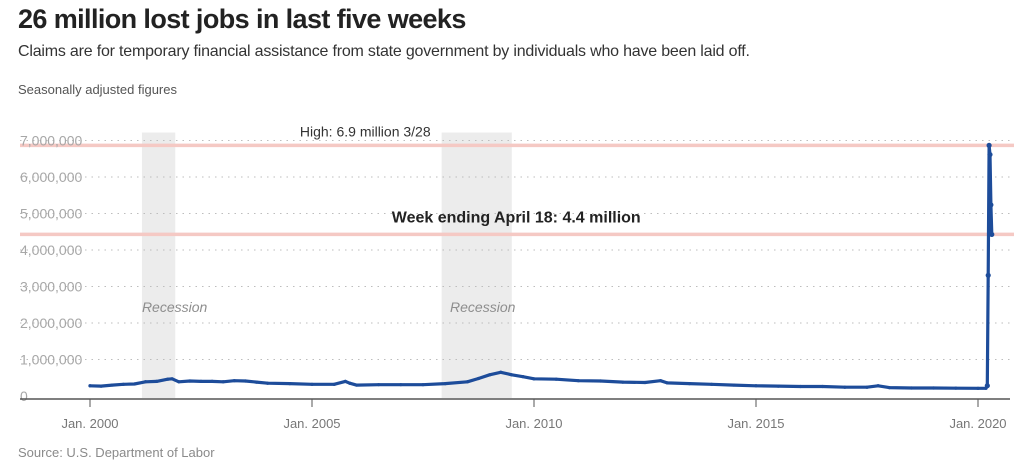  Describe the element at coordinates (97, 89) in the screenshot. I see `chart-note: Seasonally adjusted figures` at that location.